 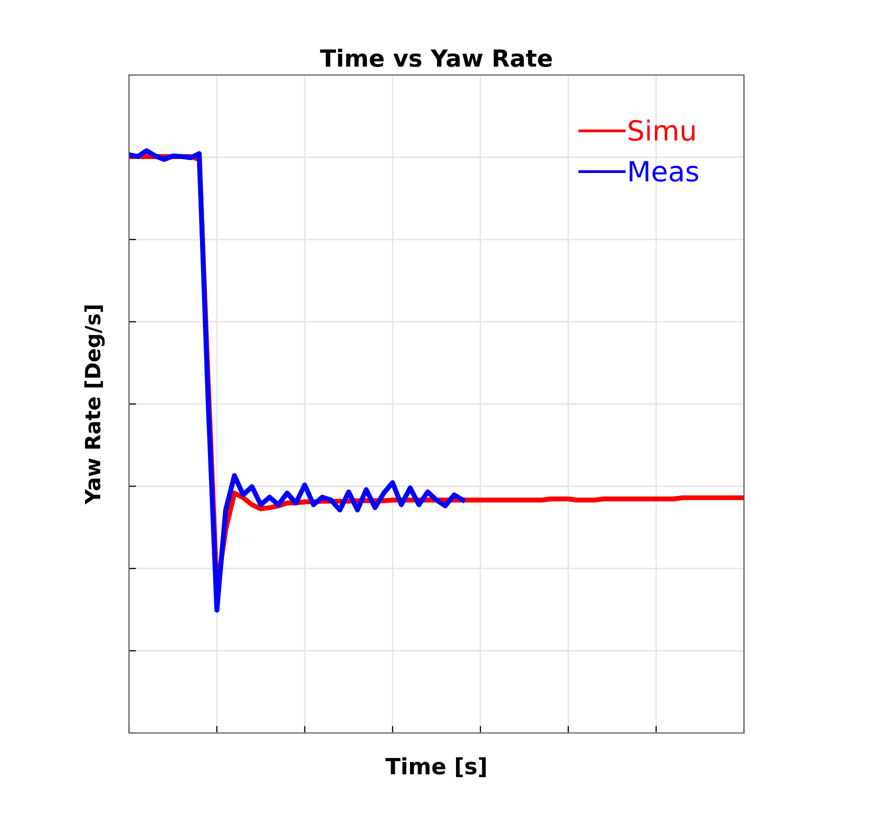 What do you see at coordinates (435, 767) in the screenshot?
I see `x-axis-title: Time [s]` at bounding box center [435, 767].